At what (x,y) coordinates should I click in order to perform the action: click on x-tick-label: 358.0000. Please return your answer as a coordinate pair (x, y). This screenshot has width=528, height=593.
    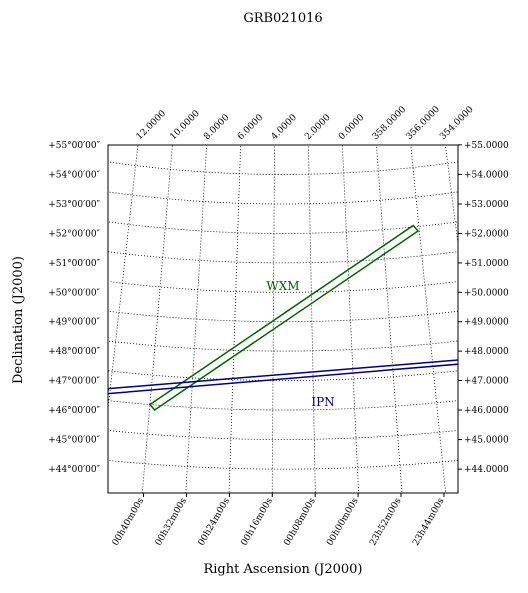
    Looking at the image, I should click on (390, 123).